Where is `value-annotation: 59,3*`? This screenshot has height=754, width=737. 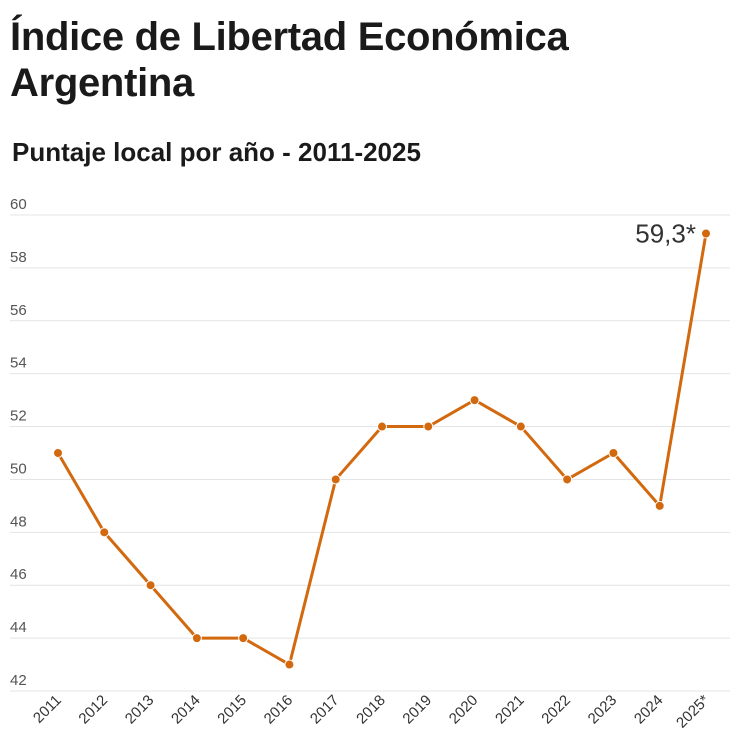
value-annotation: 59,3* is located at coordinates (665, 234).